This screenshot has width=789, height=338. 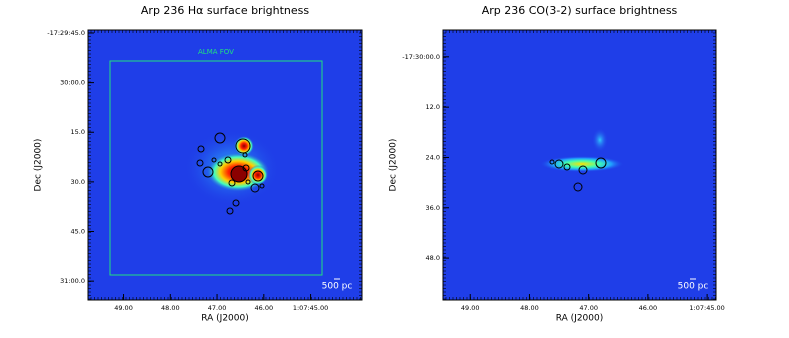 What do you see at coordinates (225, 10) in the screenshot?
I see `panel-title: Arp 236 Hα surface brightness` at bounding box center [225, 10].